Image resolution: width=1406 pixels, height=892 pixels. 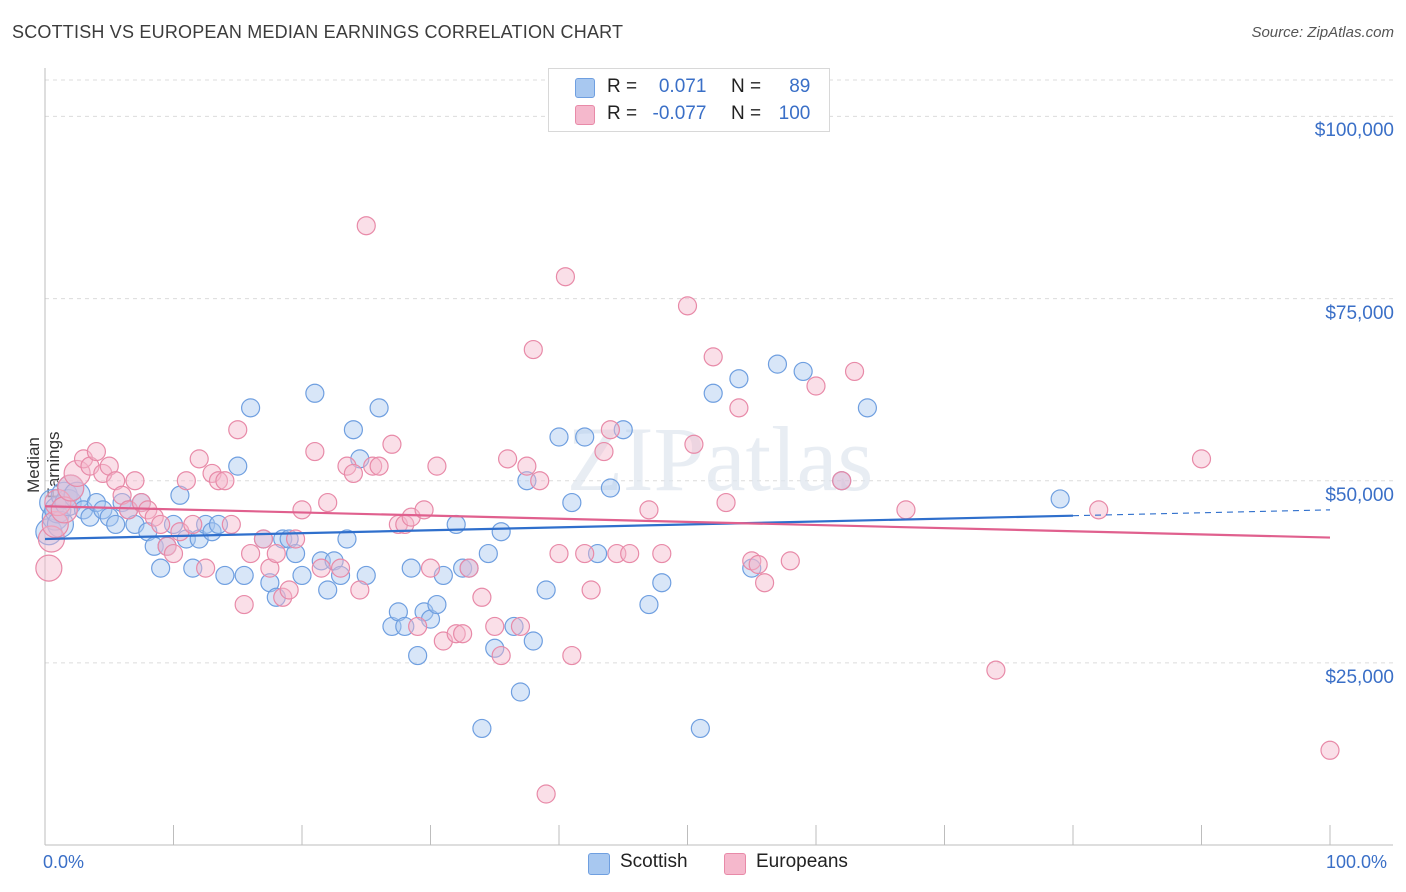 I want to click on y-tick-label: $25,000, so click(x=1359, y=677).